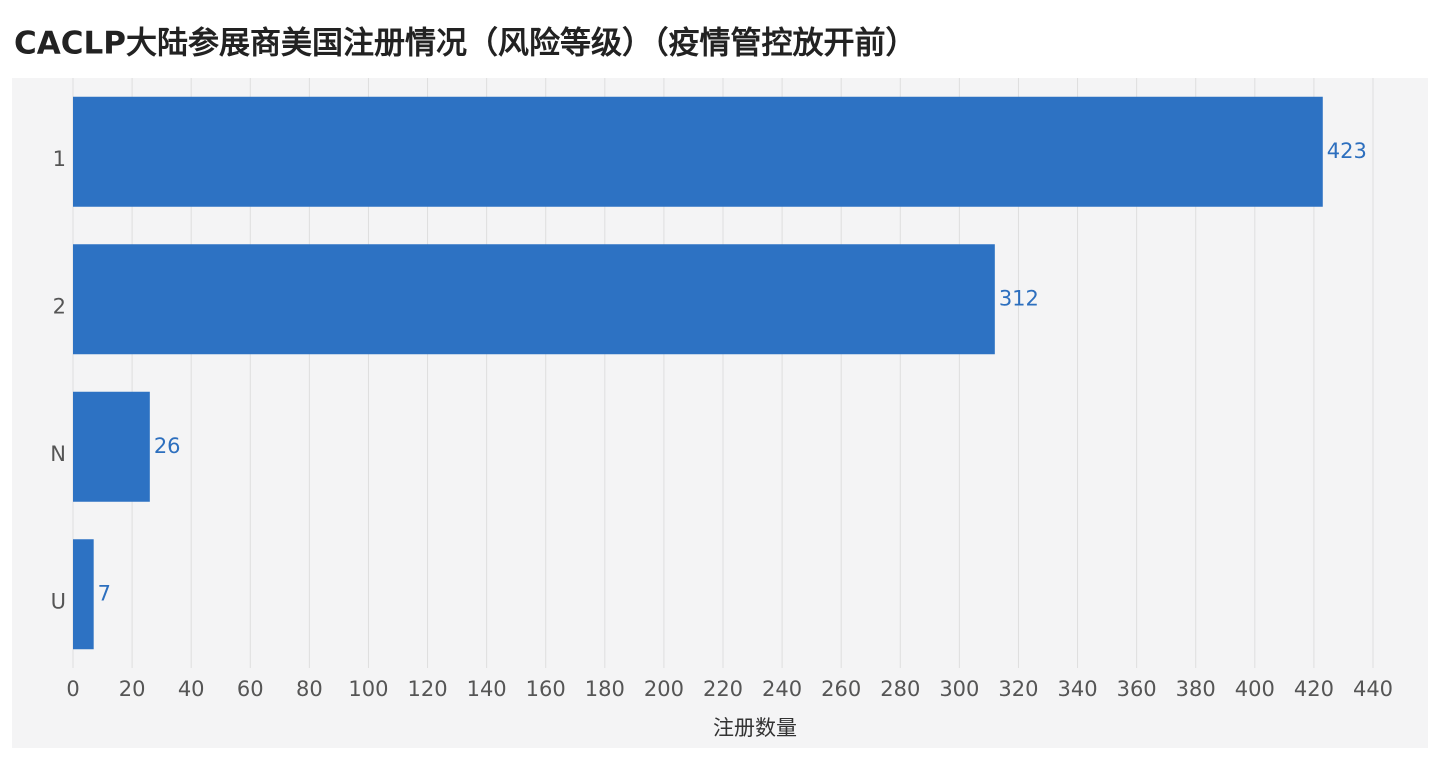  What do you see at coordinates (782, 689) in the screenshot?
I see `x-tick-label: 240` at bounding box center [782, 689].